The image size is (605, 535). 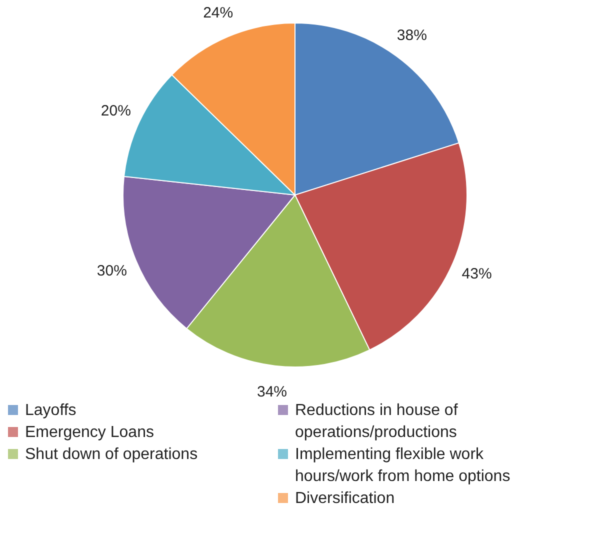 I want to click on data-label: 24%, so click(x=218, y=13).